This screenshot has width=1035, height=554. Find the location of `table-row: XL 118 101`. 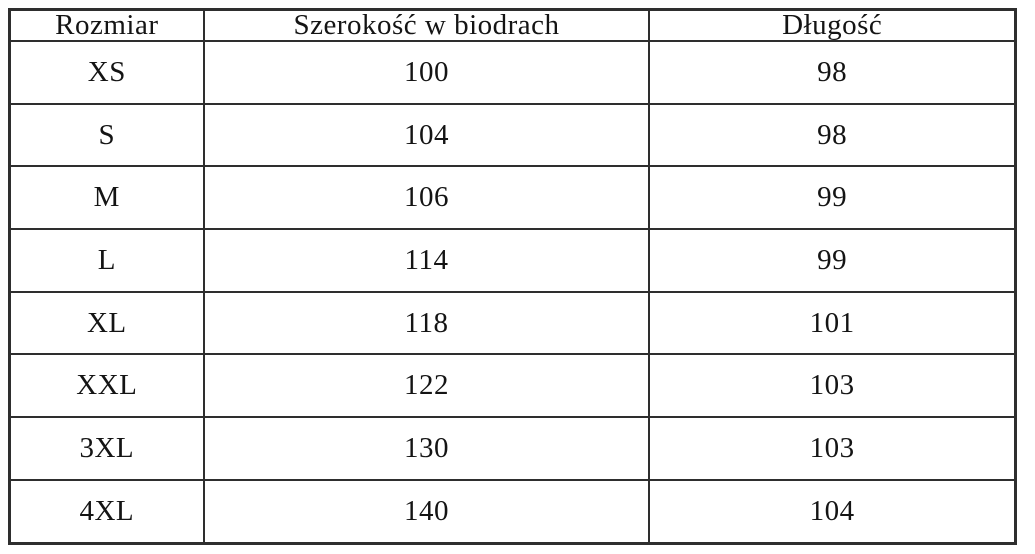

table-row: XL 118 101 is located at coordinates (512, 323).